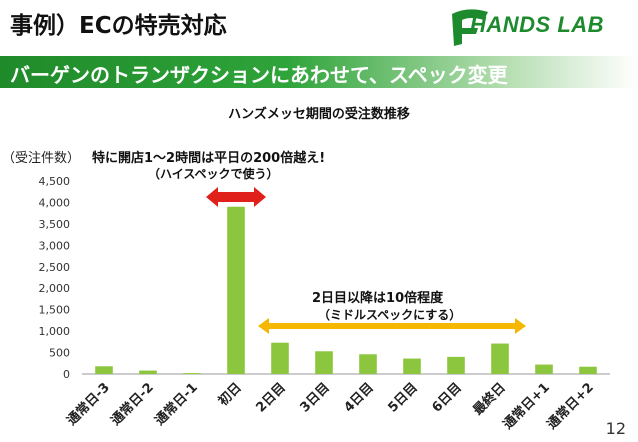 The height and width of the screenshot is (442, 638). I want to click on y-tick-label: 500, so click(59, 353).